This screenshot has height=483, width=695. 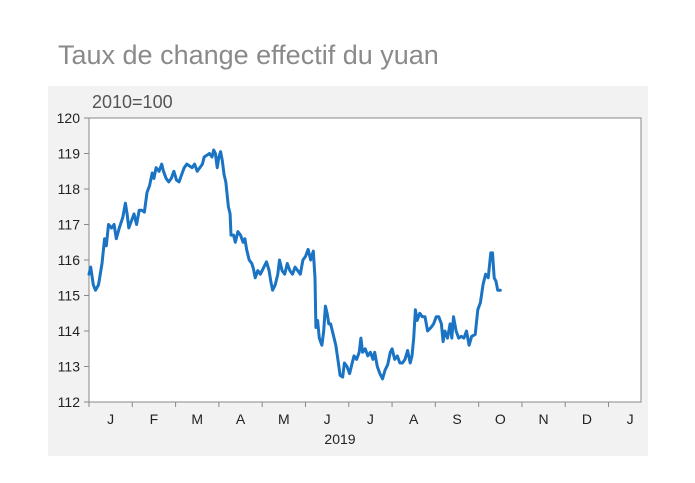 What do you see at coordinates (154, 419) in the screenshot?
I see `x-tick-label: F` at bounding box center [154, 419].